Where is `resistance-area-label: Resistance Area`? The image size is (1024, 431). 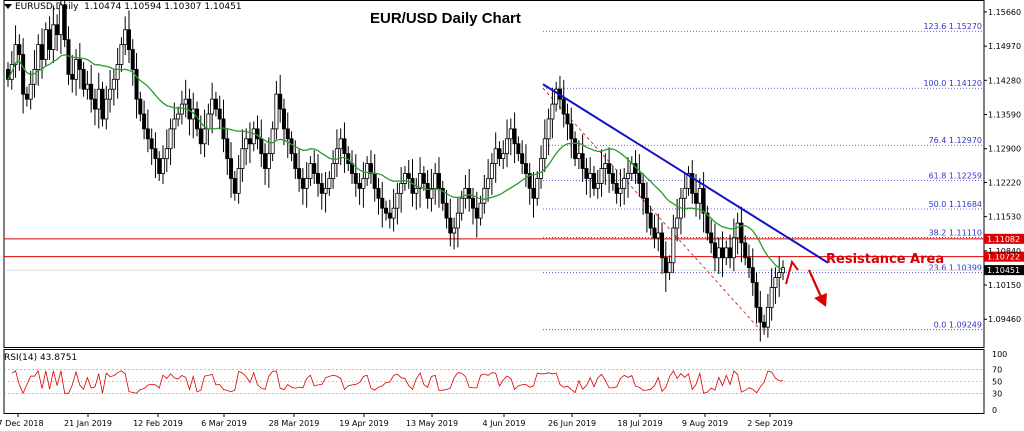
resistance-area-label: Resistance Area is located at coordinates (885, 259).